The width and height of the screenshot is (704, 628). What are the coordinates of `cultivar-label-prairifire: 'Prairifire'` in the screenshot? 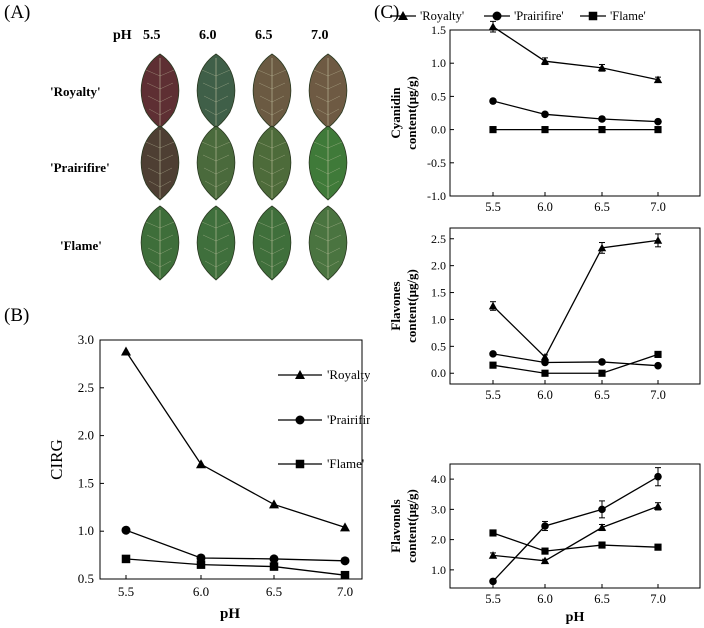 It's located at (80, 167).